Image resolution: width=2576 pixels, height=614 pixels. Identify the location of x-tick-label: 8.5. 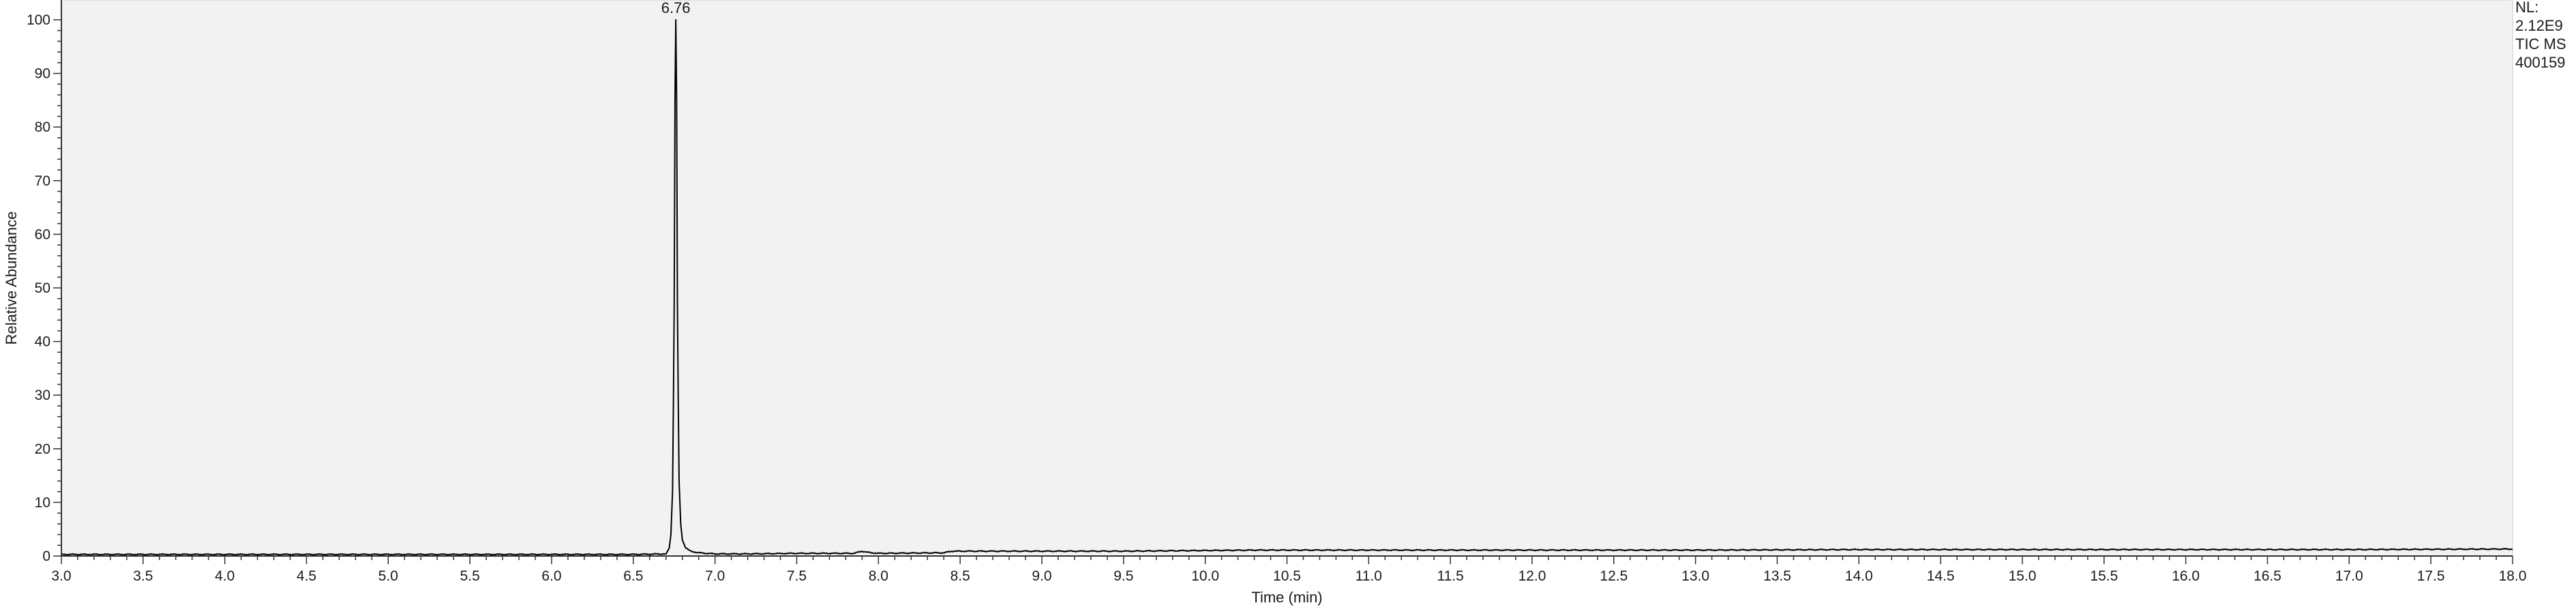
(960, 576).